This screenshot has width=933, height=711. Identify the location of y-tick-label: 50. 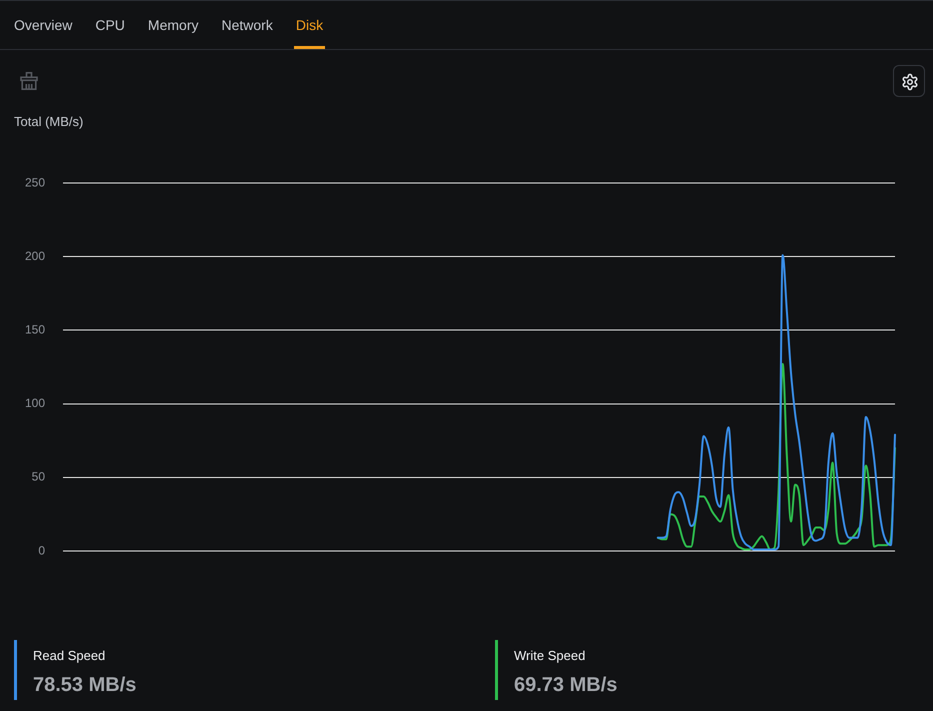
(39, 477).